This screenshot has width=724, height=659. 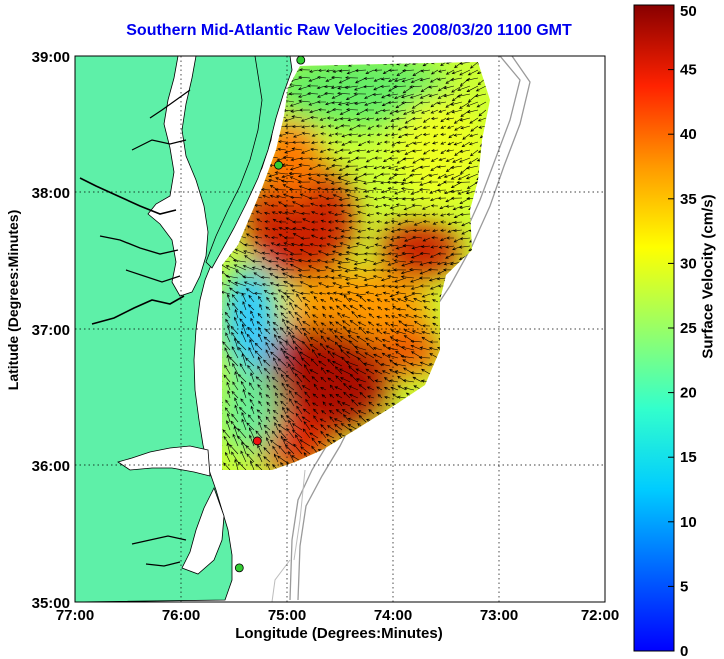 I want to click on y-tick-36: 36:00, so click(x=51, y=466).